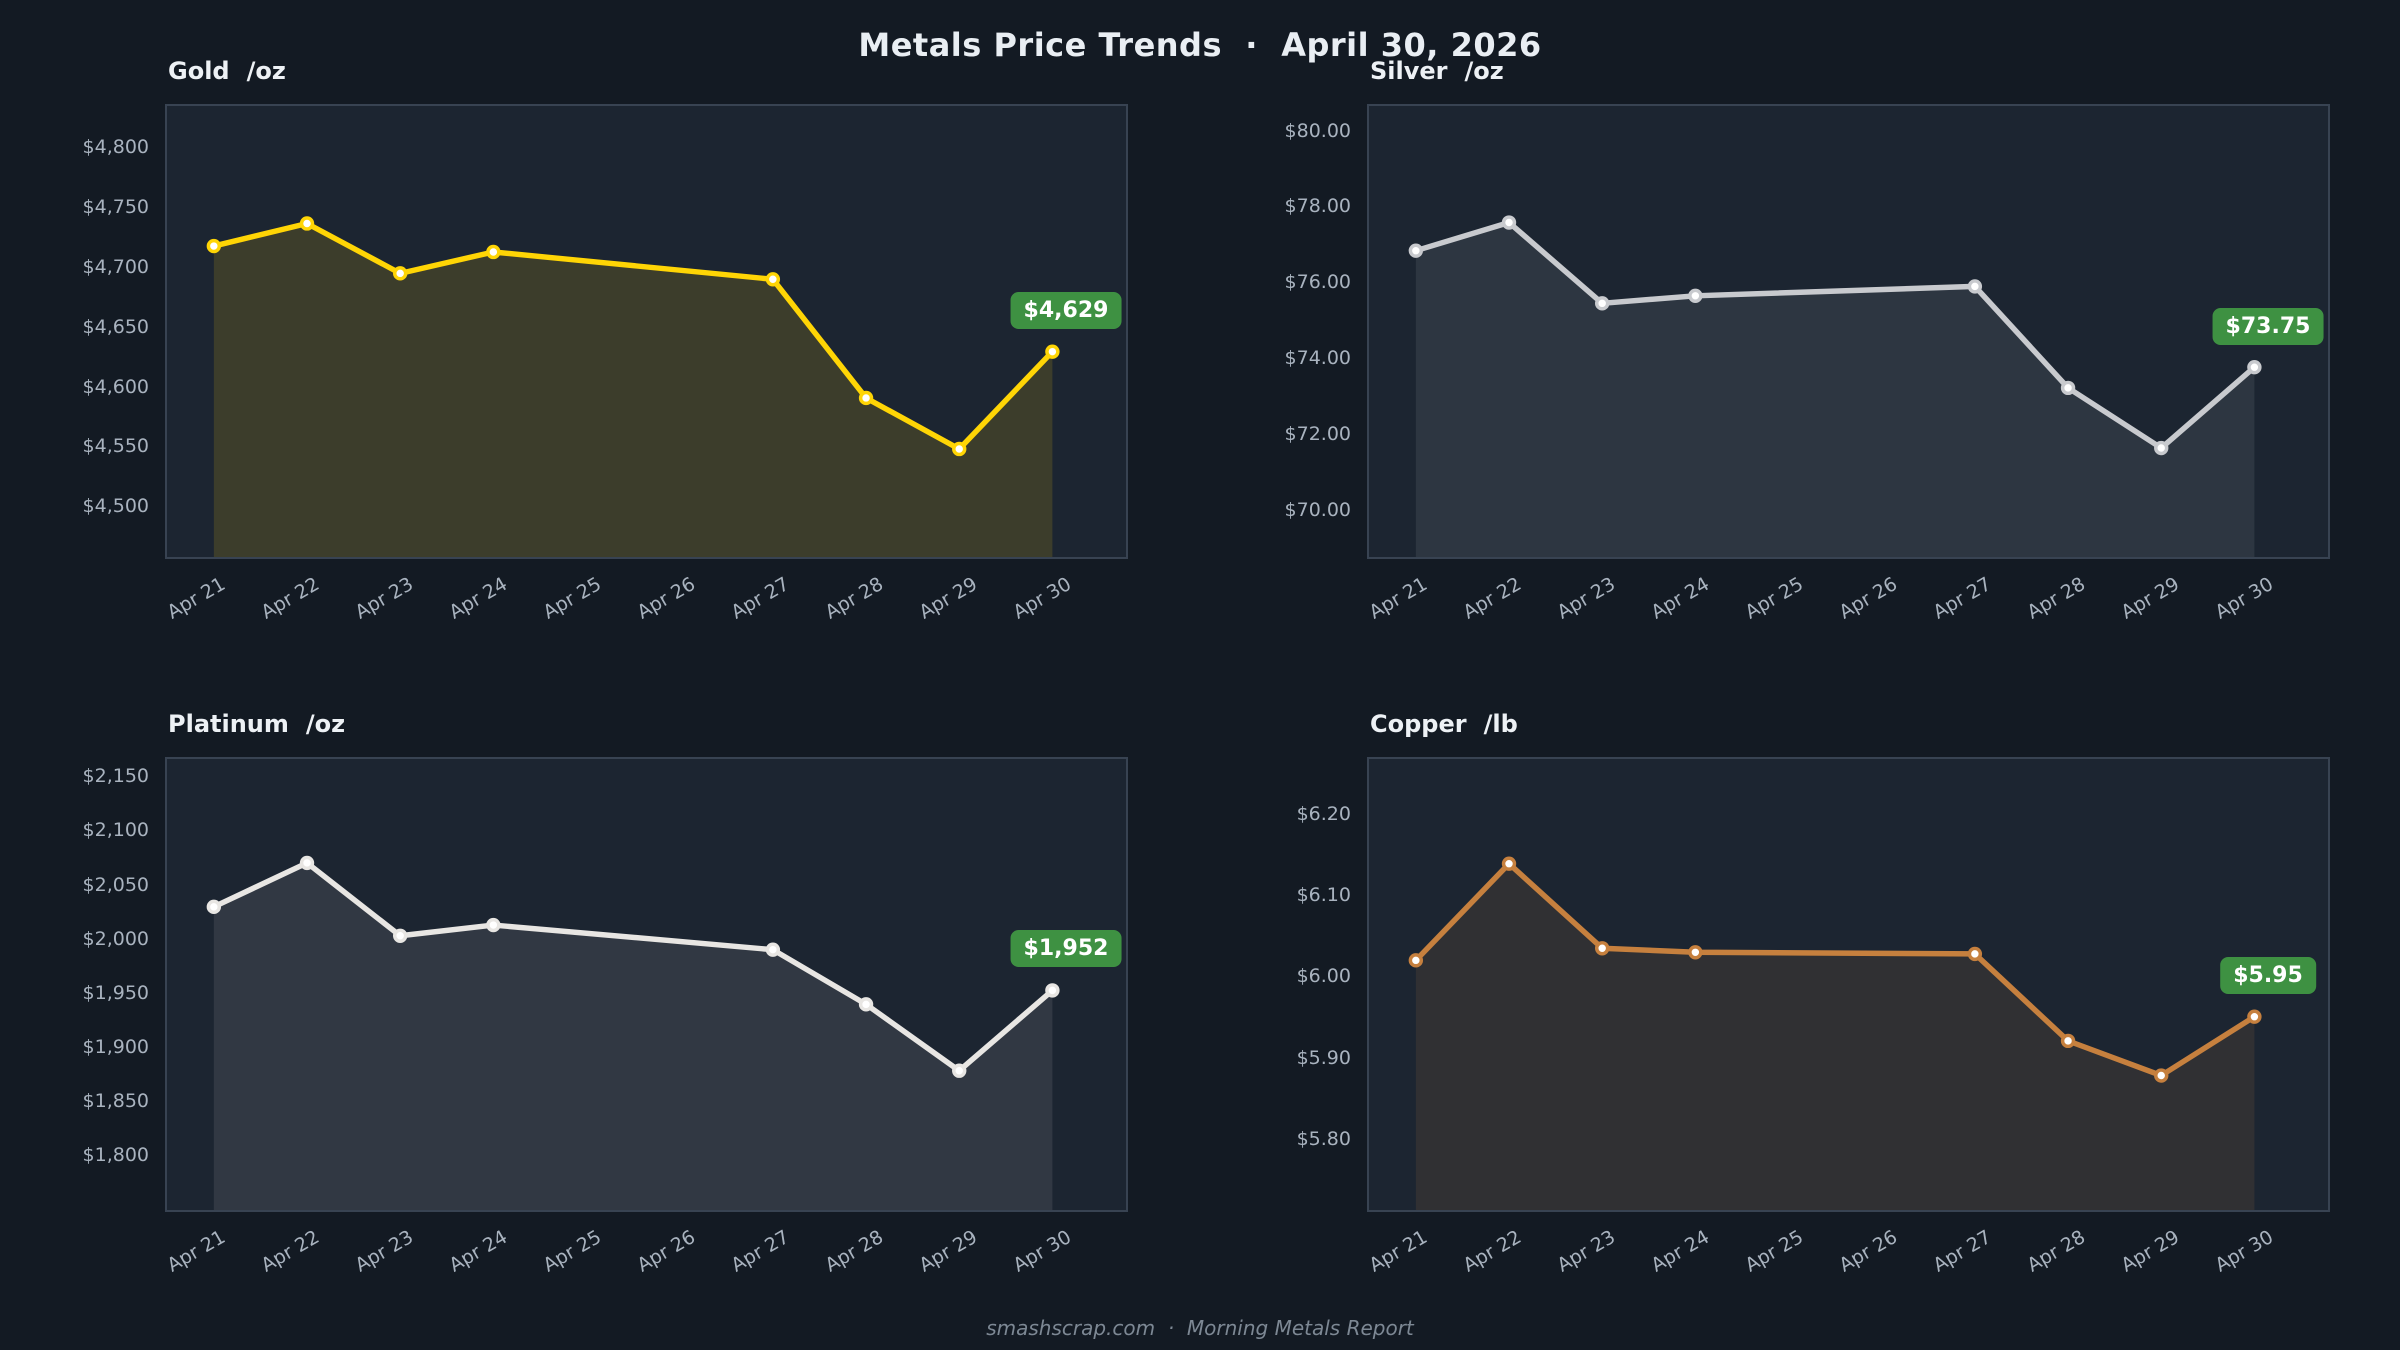 The image size is (2400, 1350). I want to click on y-axis-tick-label: $6.10, so click(1323, 895).